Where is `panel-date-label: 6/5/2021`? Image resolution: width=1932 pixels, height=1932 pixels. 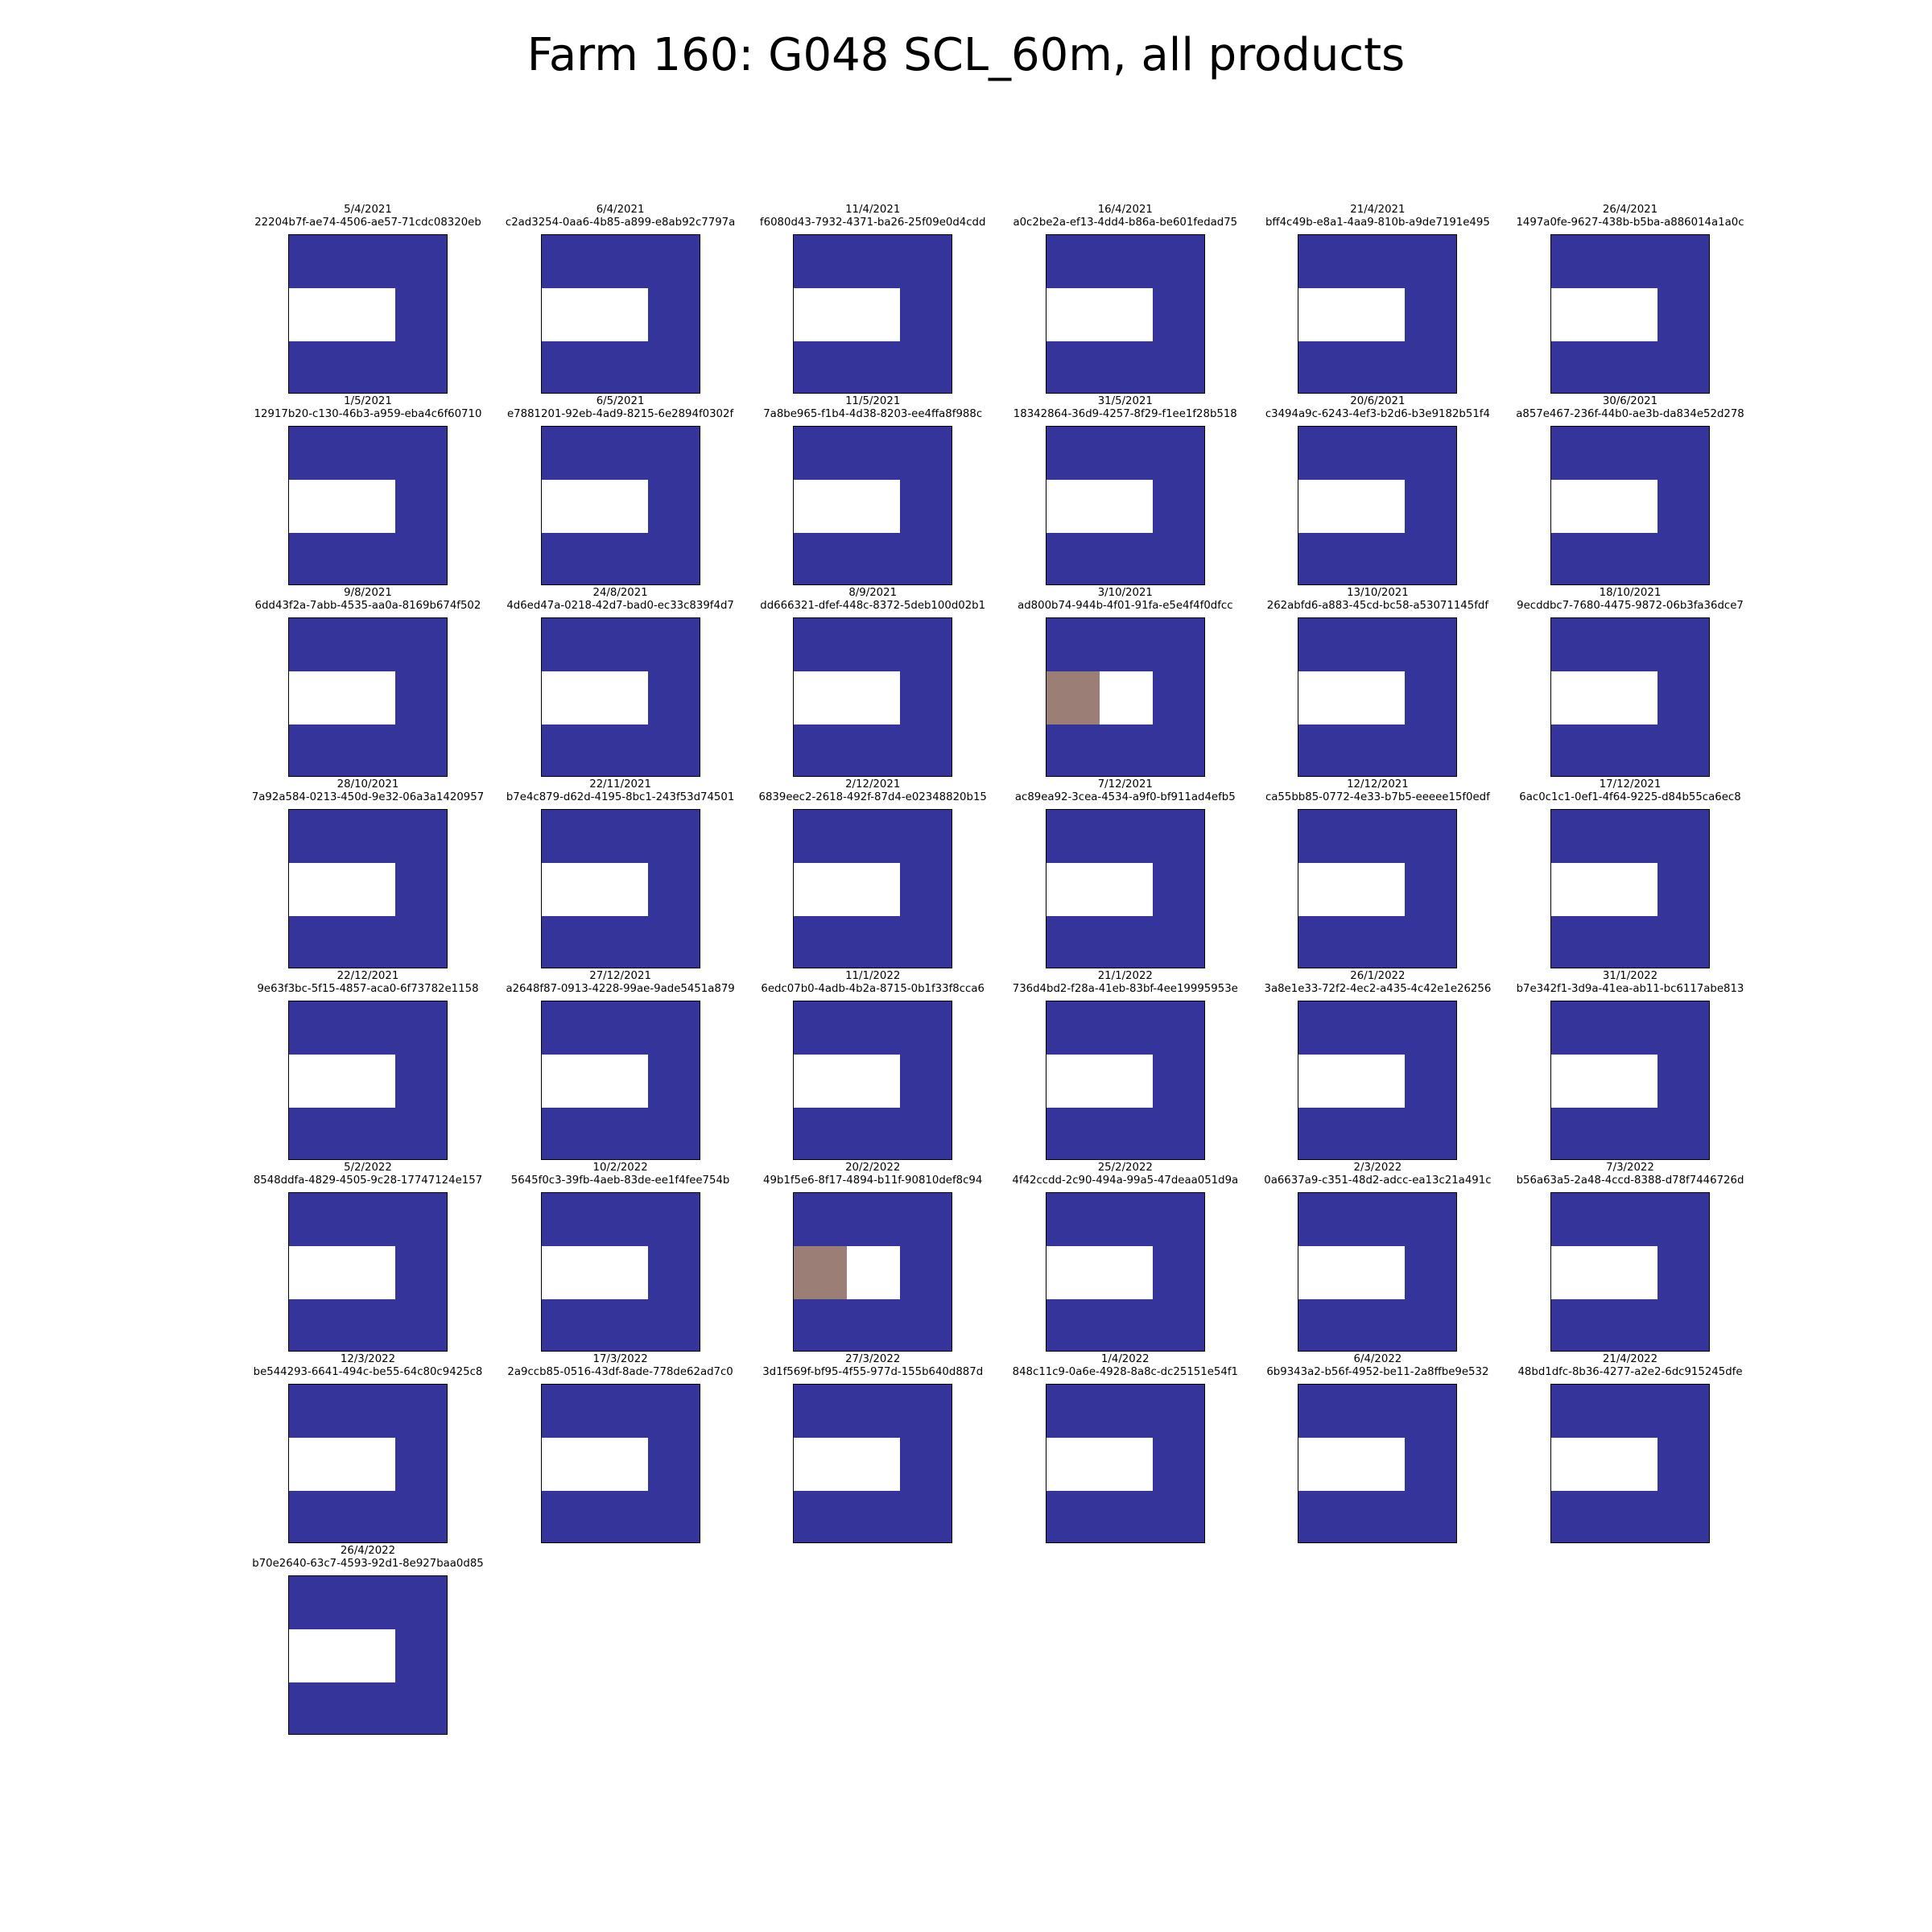
panel-date-label: 6/5/2021 is located at coordinates (620, 401).